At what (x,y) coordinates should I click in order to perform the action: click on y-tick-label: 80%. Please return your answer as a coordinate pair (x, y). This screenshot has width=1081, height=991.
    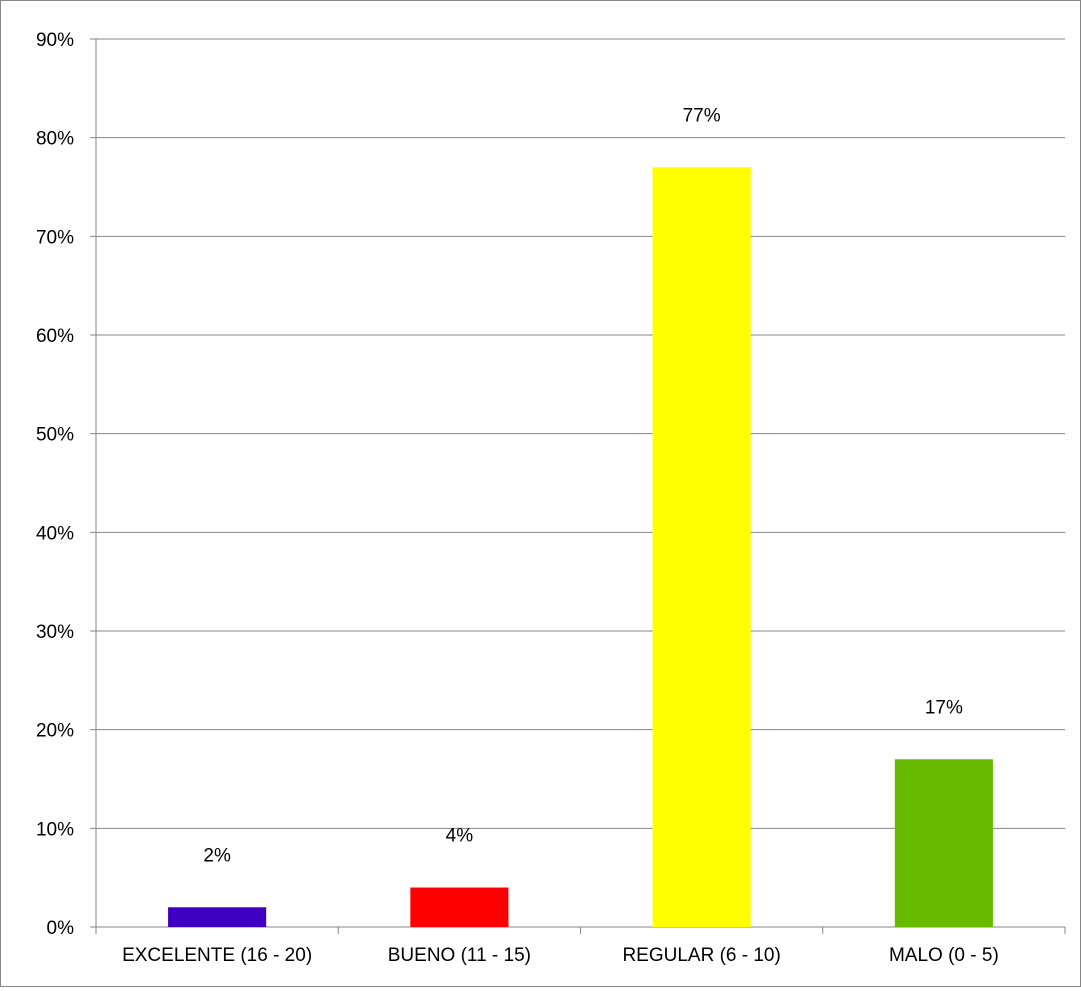
    Looking at the image, I should click on (55, 139).